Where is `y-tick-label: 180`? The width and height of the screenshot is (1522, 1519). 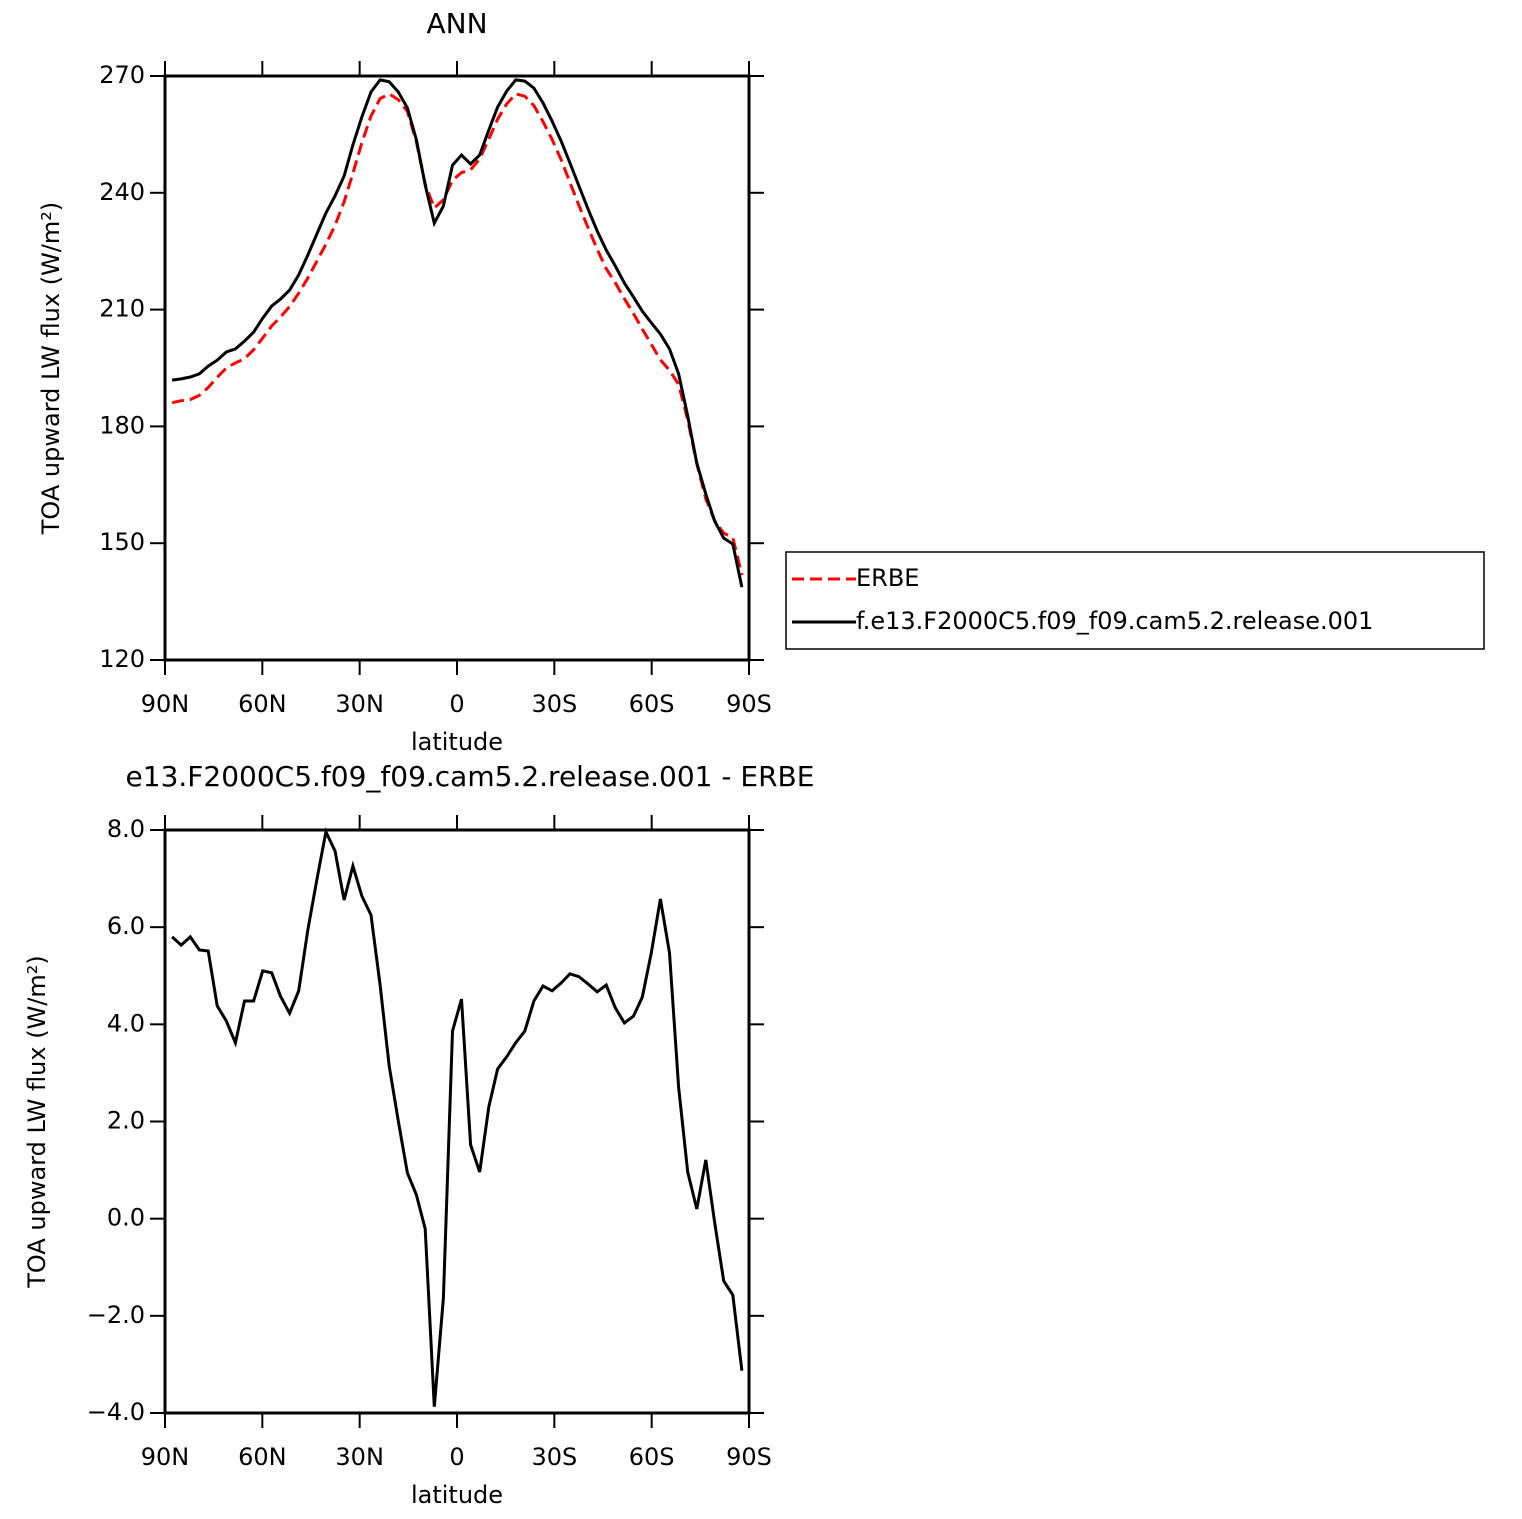 y-tick-label: 180 is located at coordinates (122, 425).